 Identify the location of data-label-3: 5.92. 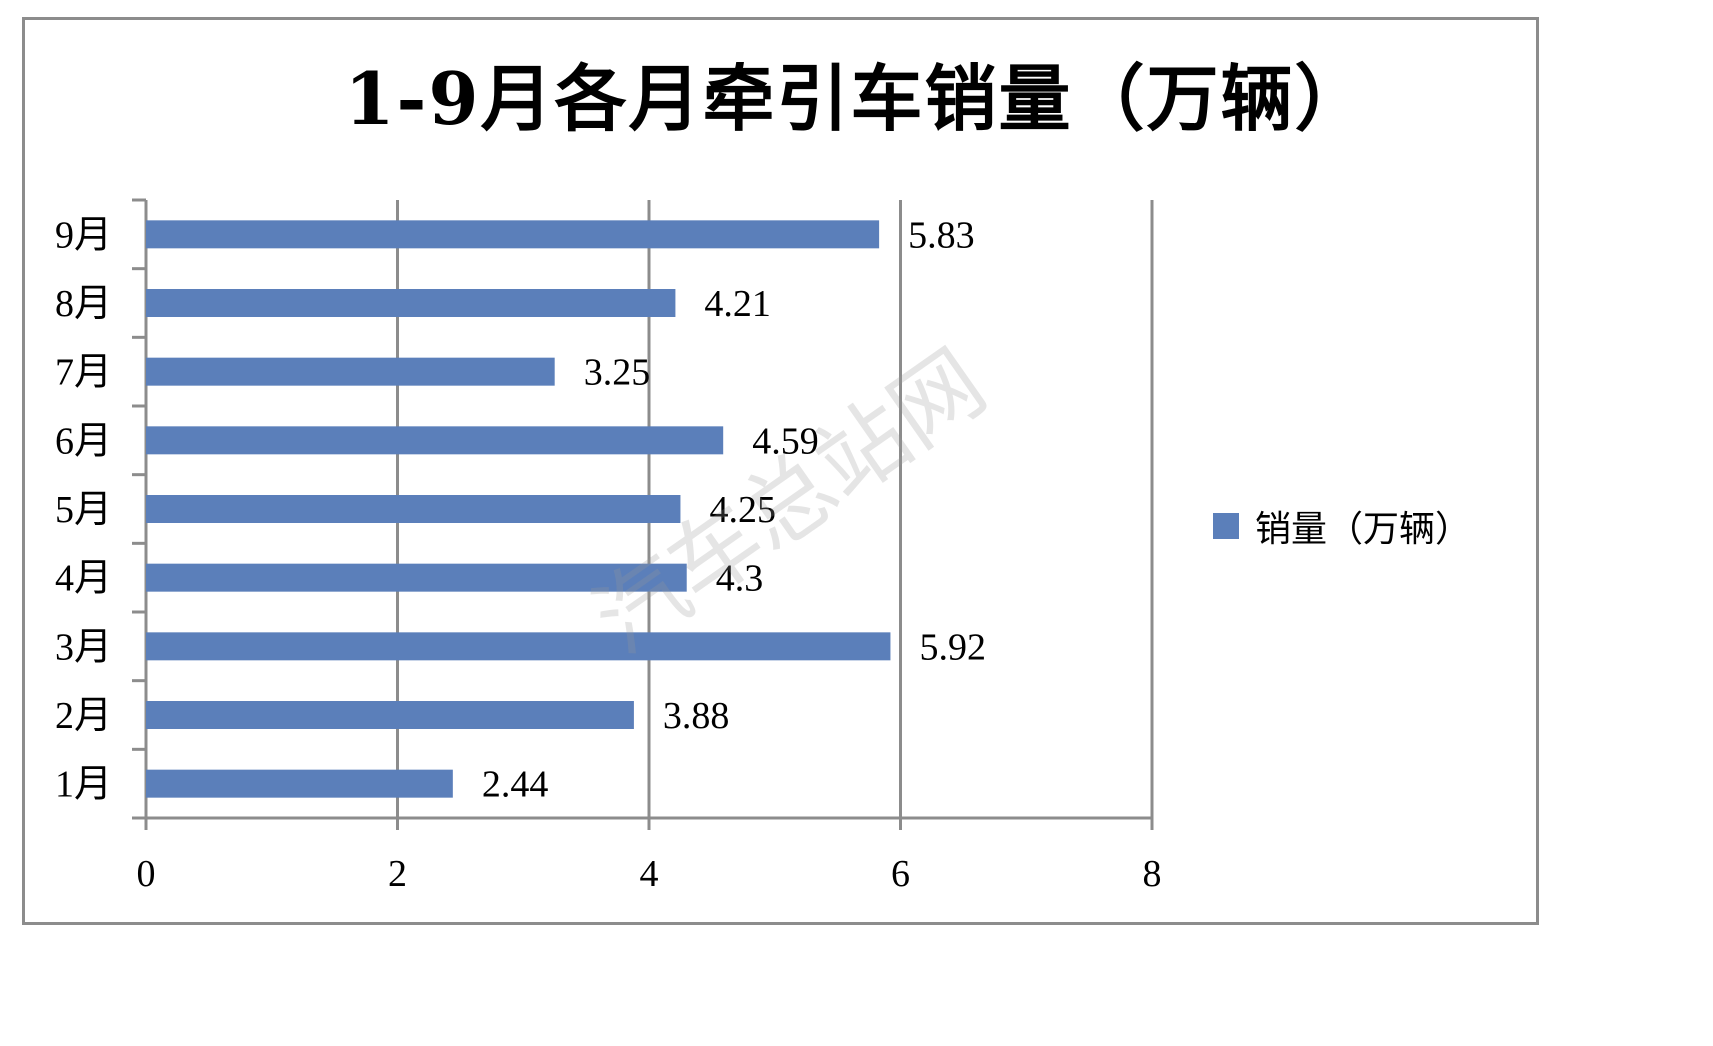
(952, 647).